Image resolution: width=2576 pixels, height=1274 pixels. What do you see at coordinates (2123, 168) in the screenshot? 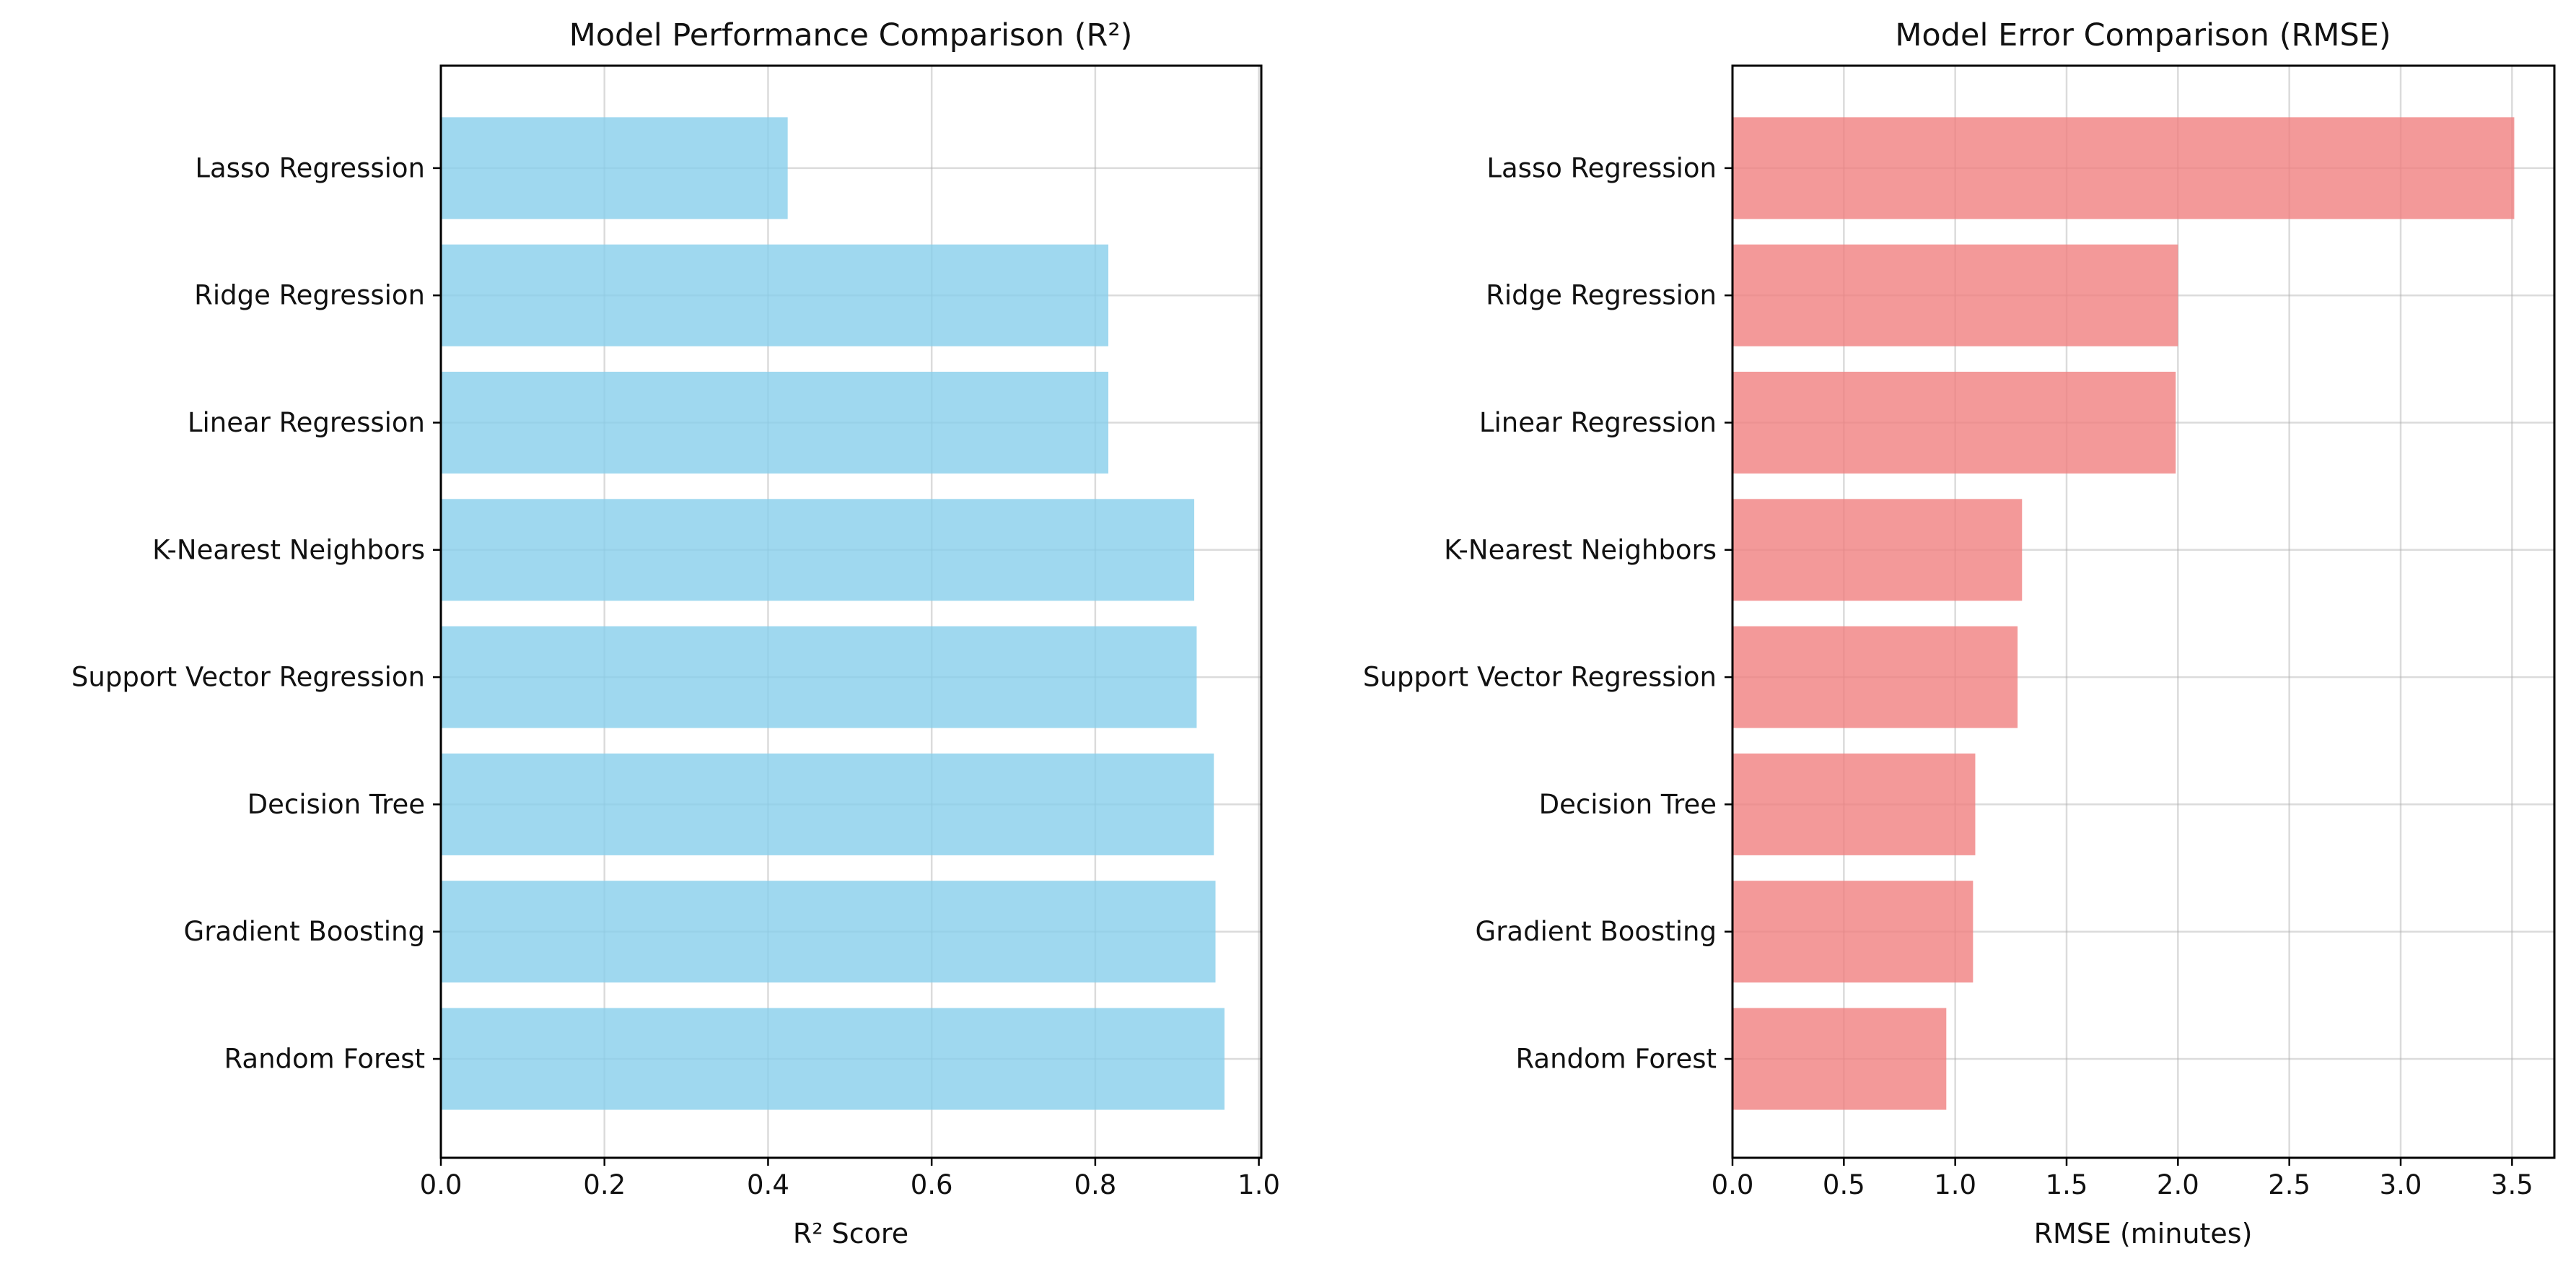
I see `rmse-bar-lasso-regression` at bounding box center [2123, 168].